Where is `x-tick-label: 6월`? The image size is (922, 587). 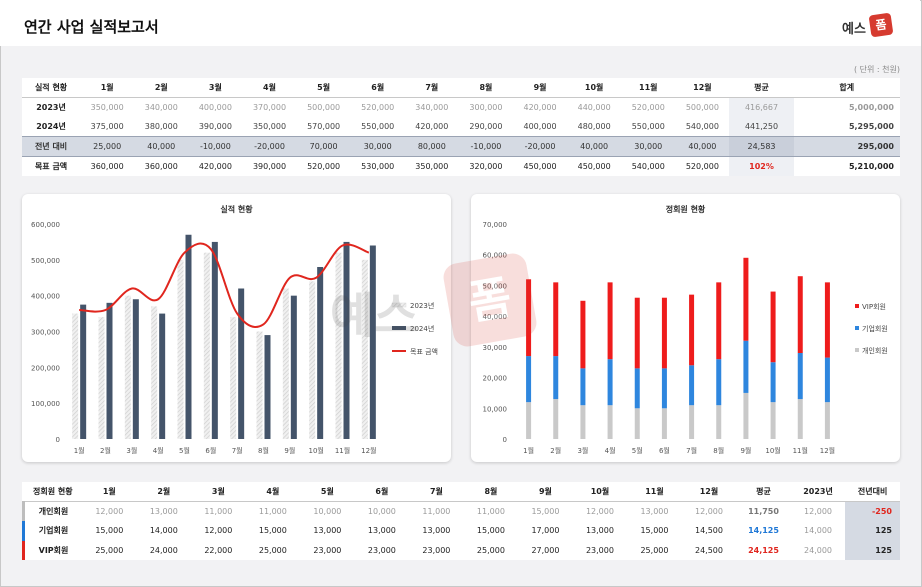 x-tick-label: 6월 is located at coordinates (210, 450).